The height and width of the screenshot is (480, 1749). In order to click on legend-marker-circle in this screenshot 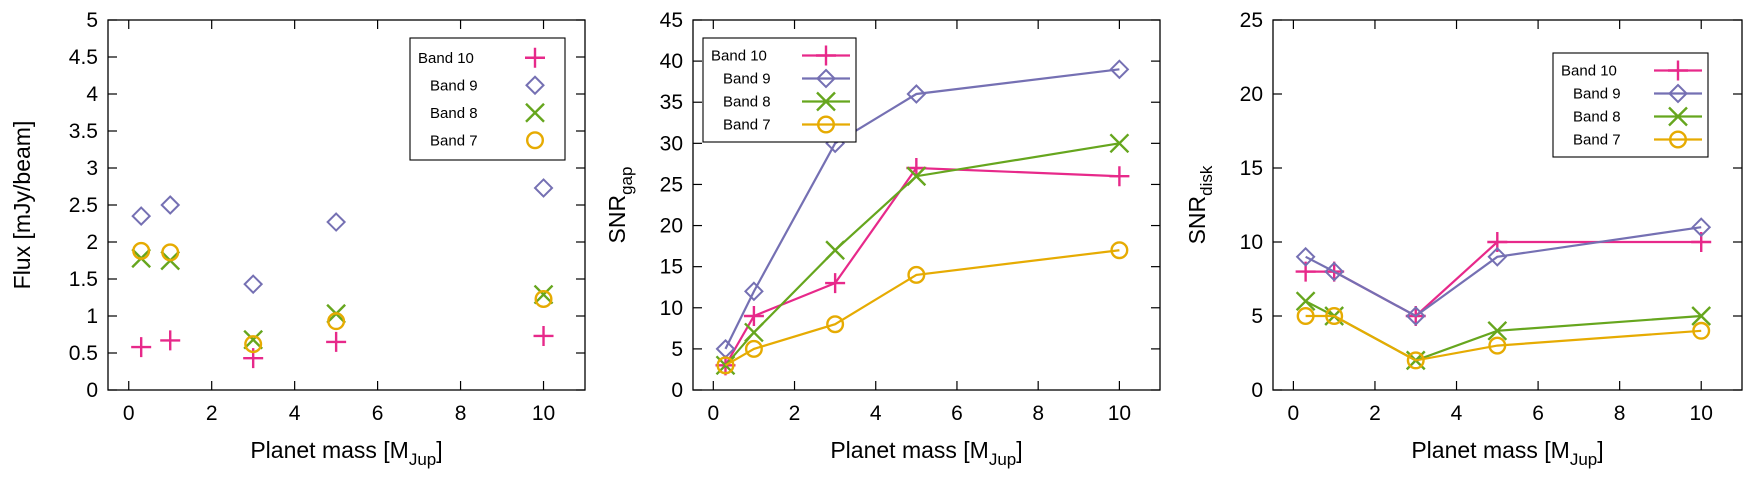, I will do `click(1677, 139)`.